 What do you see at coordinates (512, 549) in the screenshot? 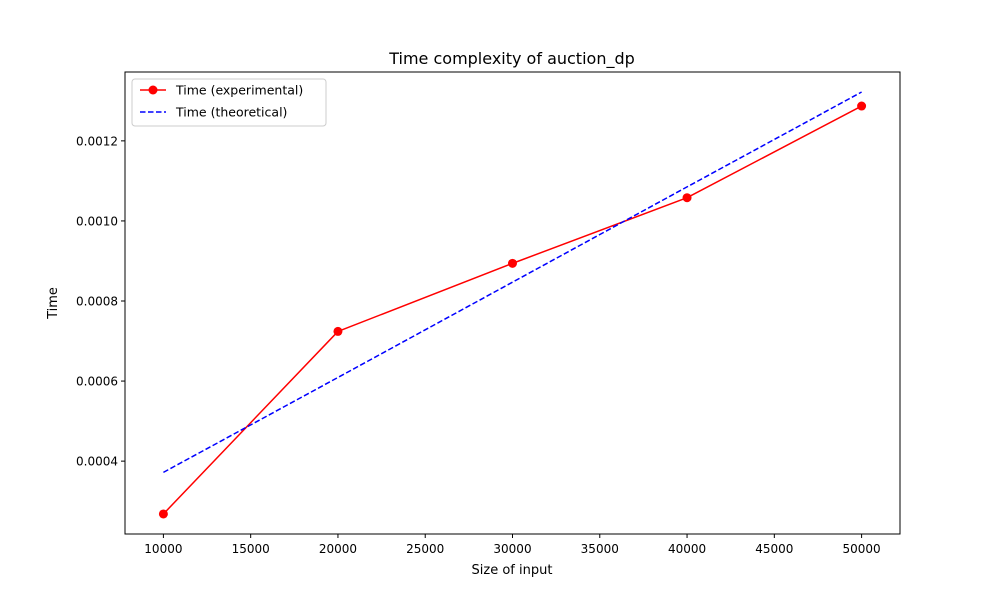
I see `x-tick-label: 30000` at bounding box center [512, 549].